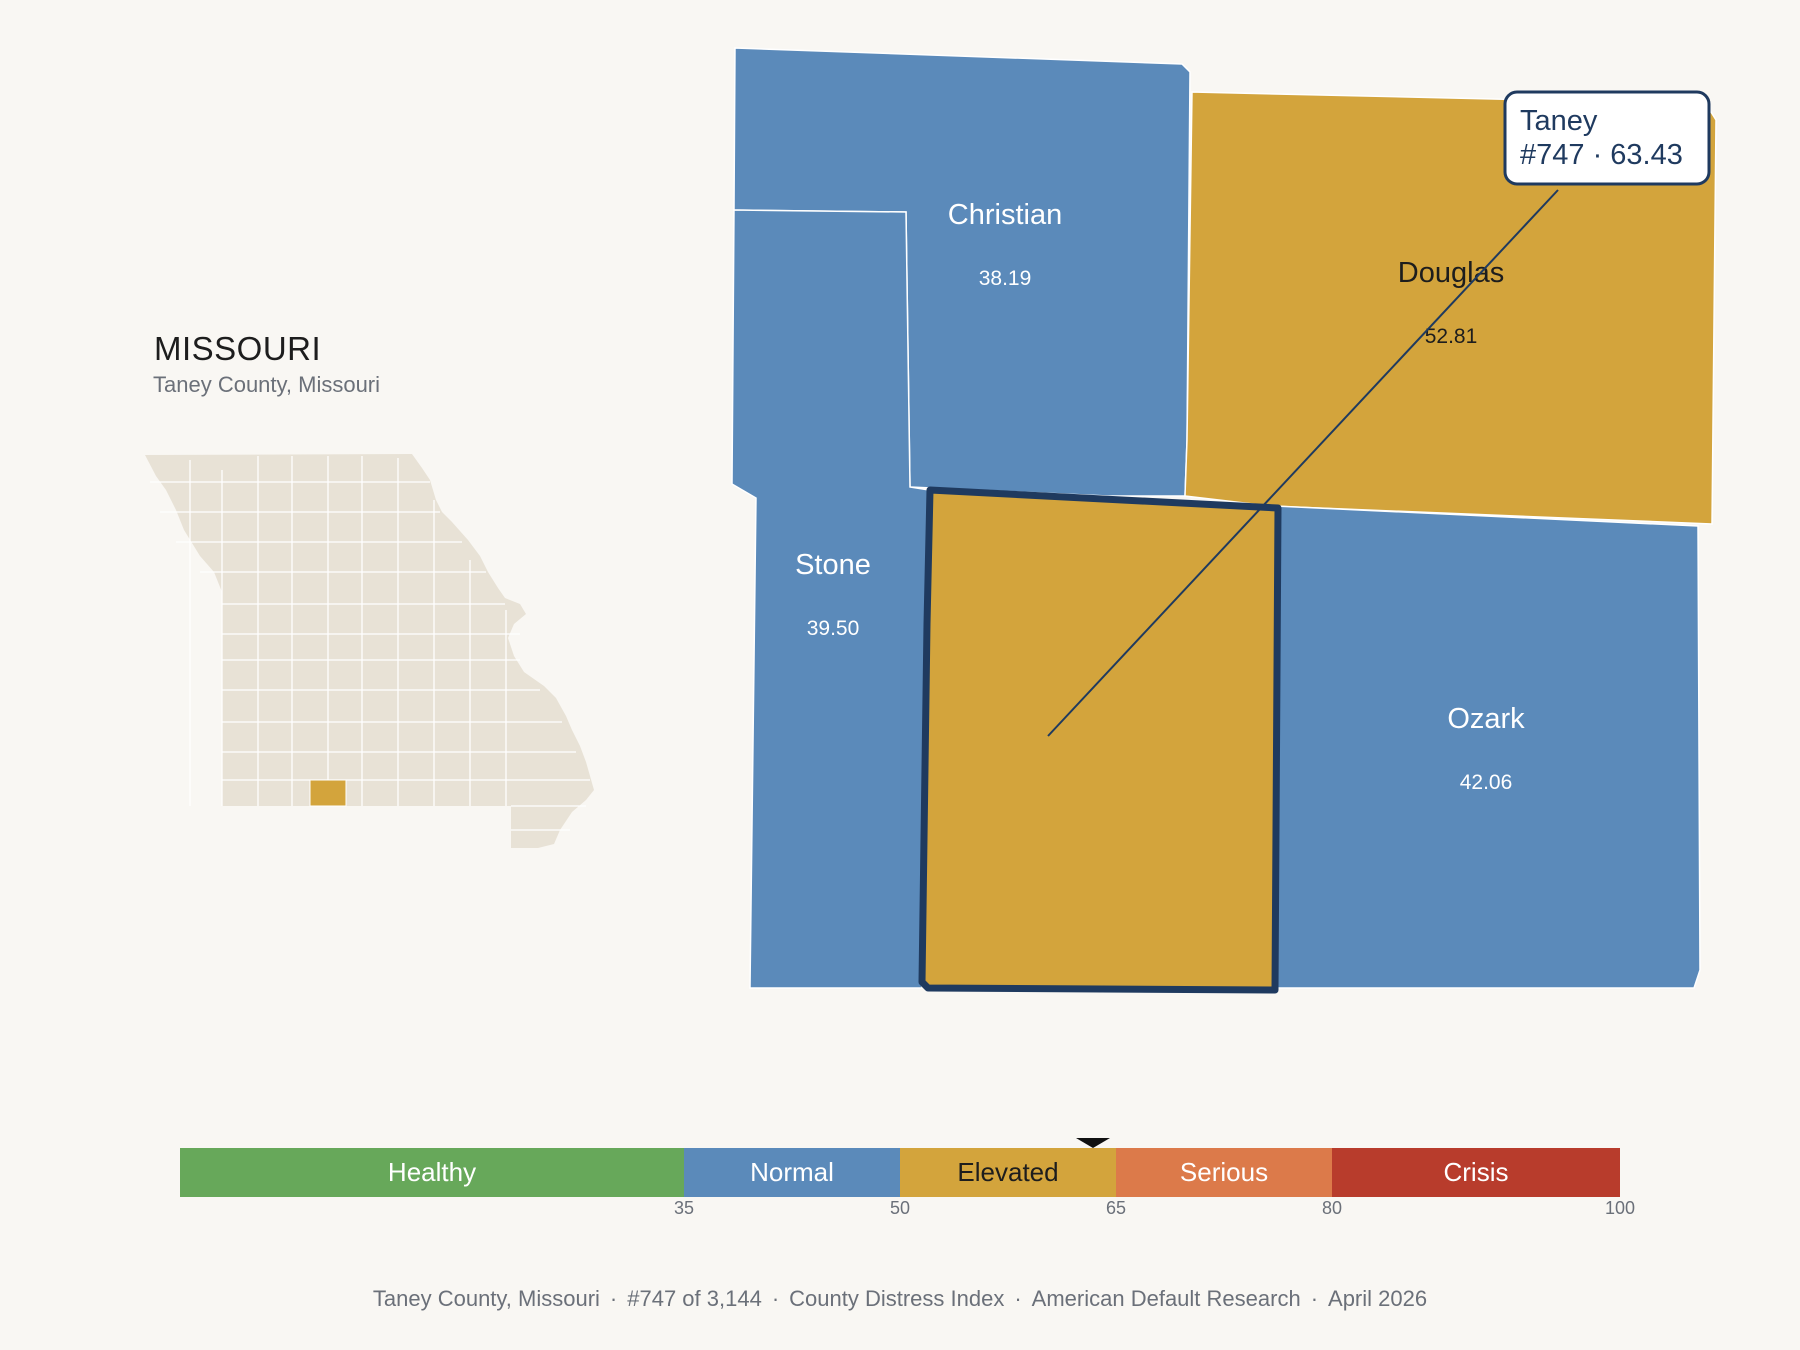  I want to click on county-value-christian: 38.19, so click(1005, 278).